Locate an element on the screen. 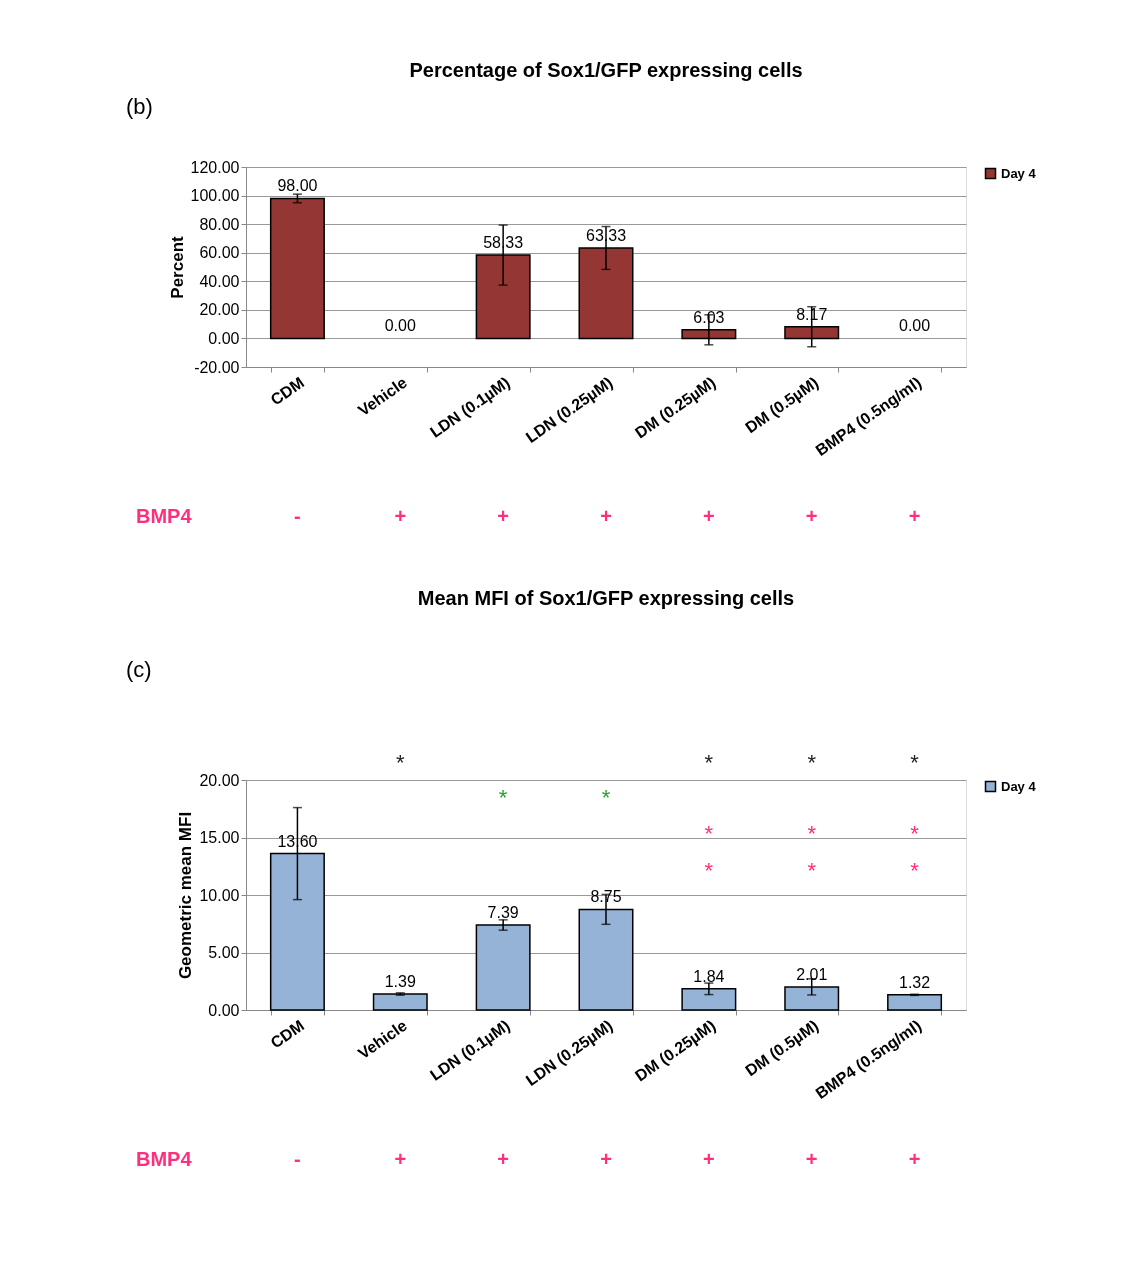 This screenshot has width=1129, height=1272. data-label: 98.00 is located at coordinates (297, 186).